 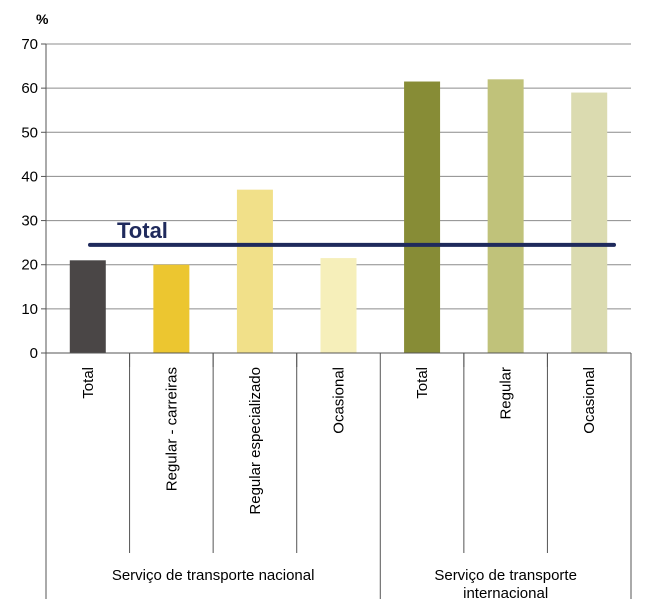 What do you see at coordinates (29, 221) in the screenshot?
I see `y-tick-label: 30` at bounding box center [29, 221].